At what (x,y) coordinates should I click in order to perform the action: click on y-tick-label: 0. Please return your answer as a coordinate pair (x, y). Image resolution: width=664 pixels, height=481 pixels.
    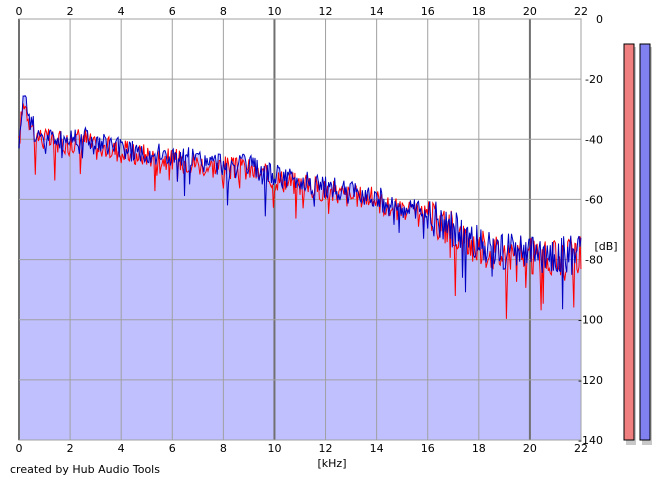
    Looking at the image, I should click on (599, 19).